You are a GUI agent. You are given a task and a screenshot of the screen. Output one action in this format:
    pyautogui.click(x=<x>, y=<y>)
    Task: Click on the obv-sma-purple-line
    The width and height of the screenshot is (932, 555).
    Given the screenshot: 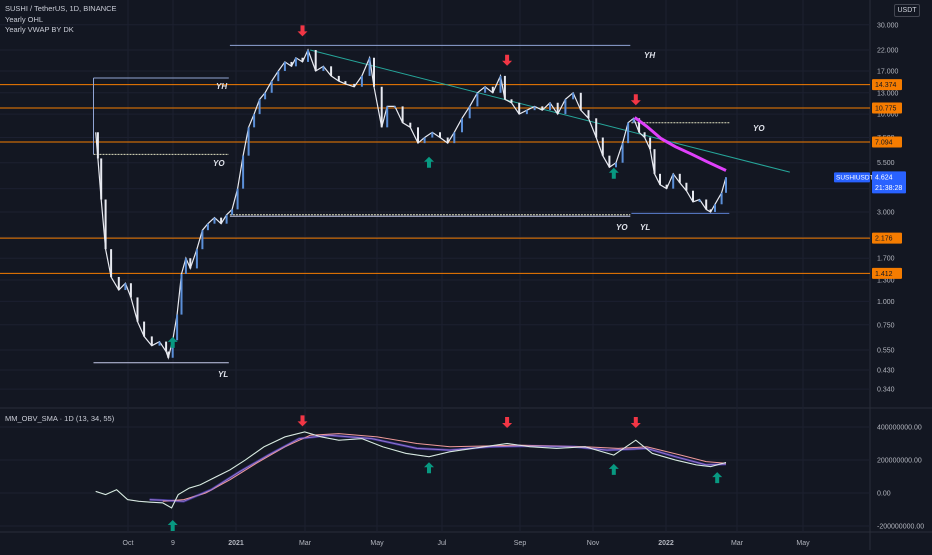 What is the action you would take?
    pyautogui.click(x=438, y=468)
    